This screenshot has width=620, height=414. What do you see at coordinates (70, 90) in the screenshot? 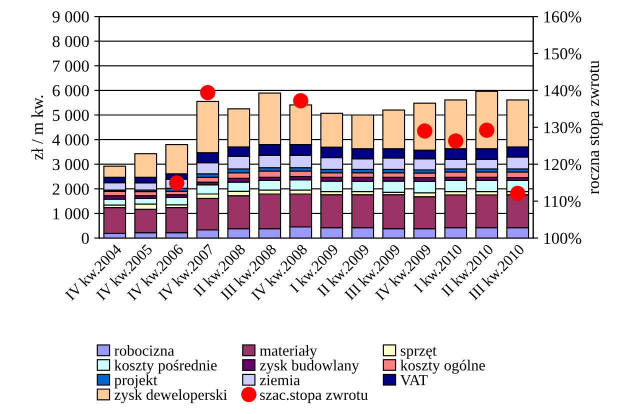
I see `y-tick-label: 6 000` at bounding box center [70, 90].